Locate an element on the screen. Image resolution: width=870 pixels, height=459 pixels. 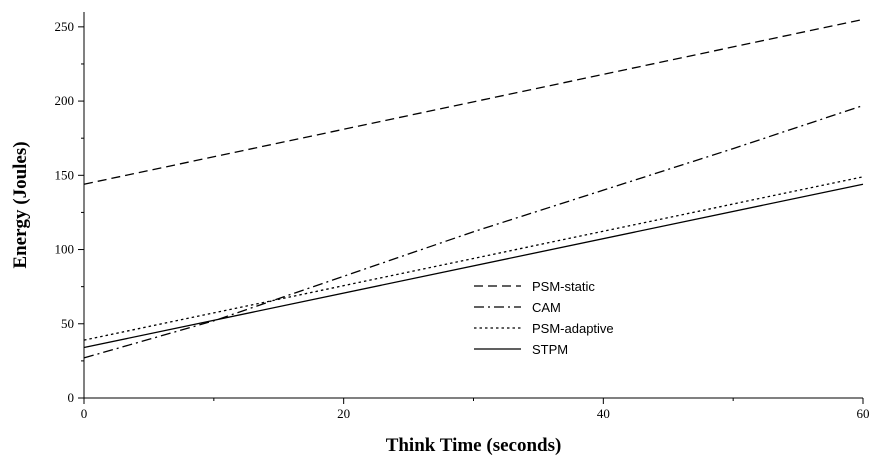
y-tick-label: 0 is located at coordinates (71, 397).